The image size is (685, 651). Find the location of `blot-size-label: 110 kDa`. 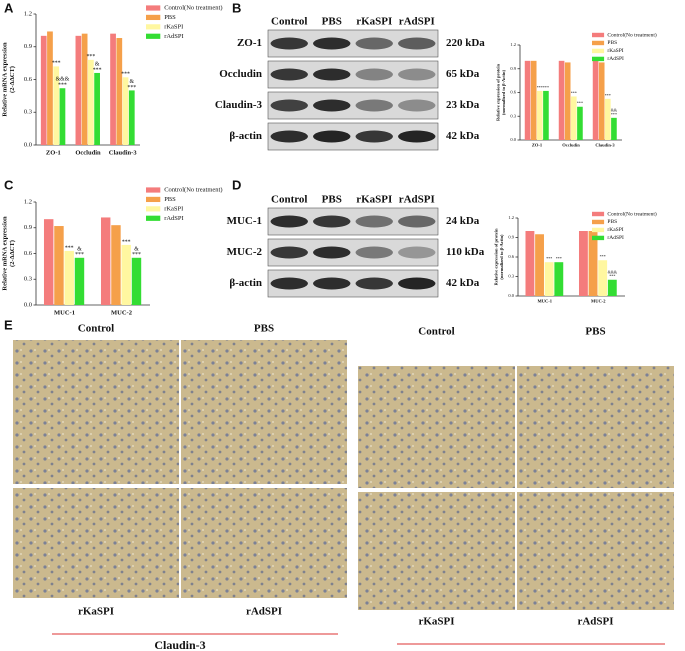

blot-size-label: 110 kDa is located at coordinates (465, 252).